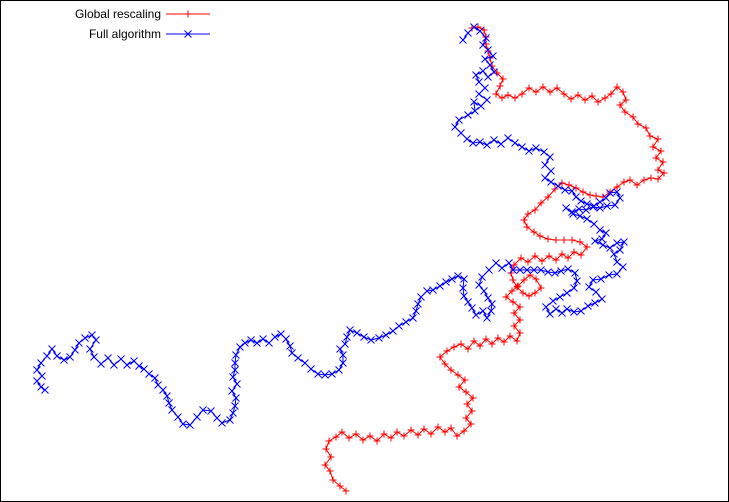 This screenshot has height=502, width=729. Describe the element at coordinates (188, 34) in the screenshot. I see `legend-marker-full-algorithm` at that location.